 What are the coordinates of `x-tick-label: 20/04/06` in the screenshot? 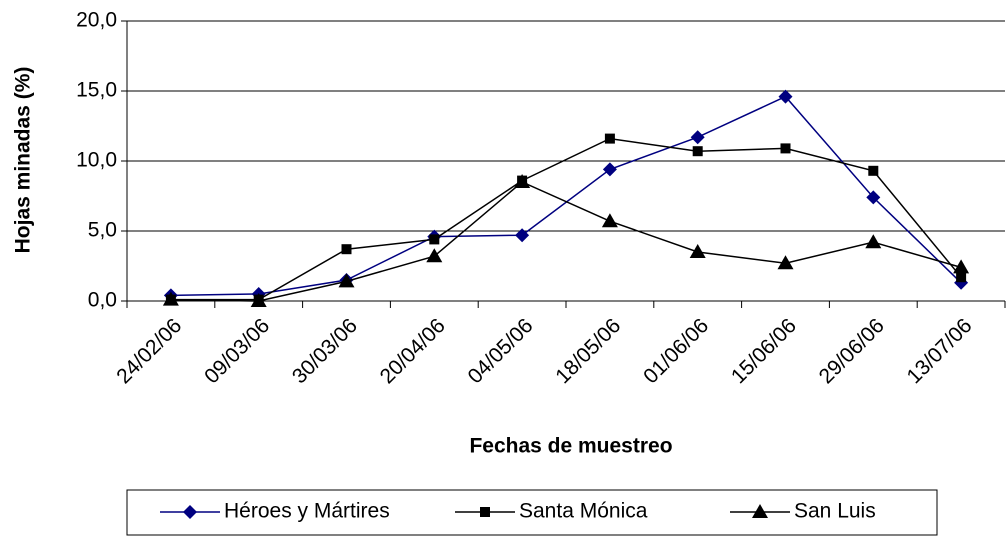 It's located at (413, 351).